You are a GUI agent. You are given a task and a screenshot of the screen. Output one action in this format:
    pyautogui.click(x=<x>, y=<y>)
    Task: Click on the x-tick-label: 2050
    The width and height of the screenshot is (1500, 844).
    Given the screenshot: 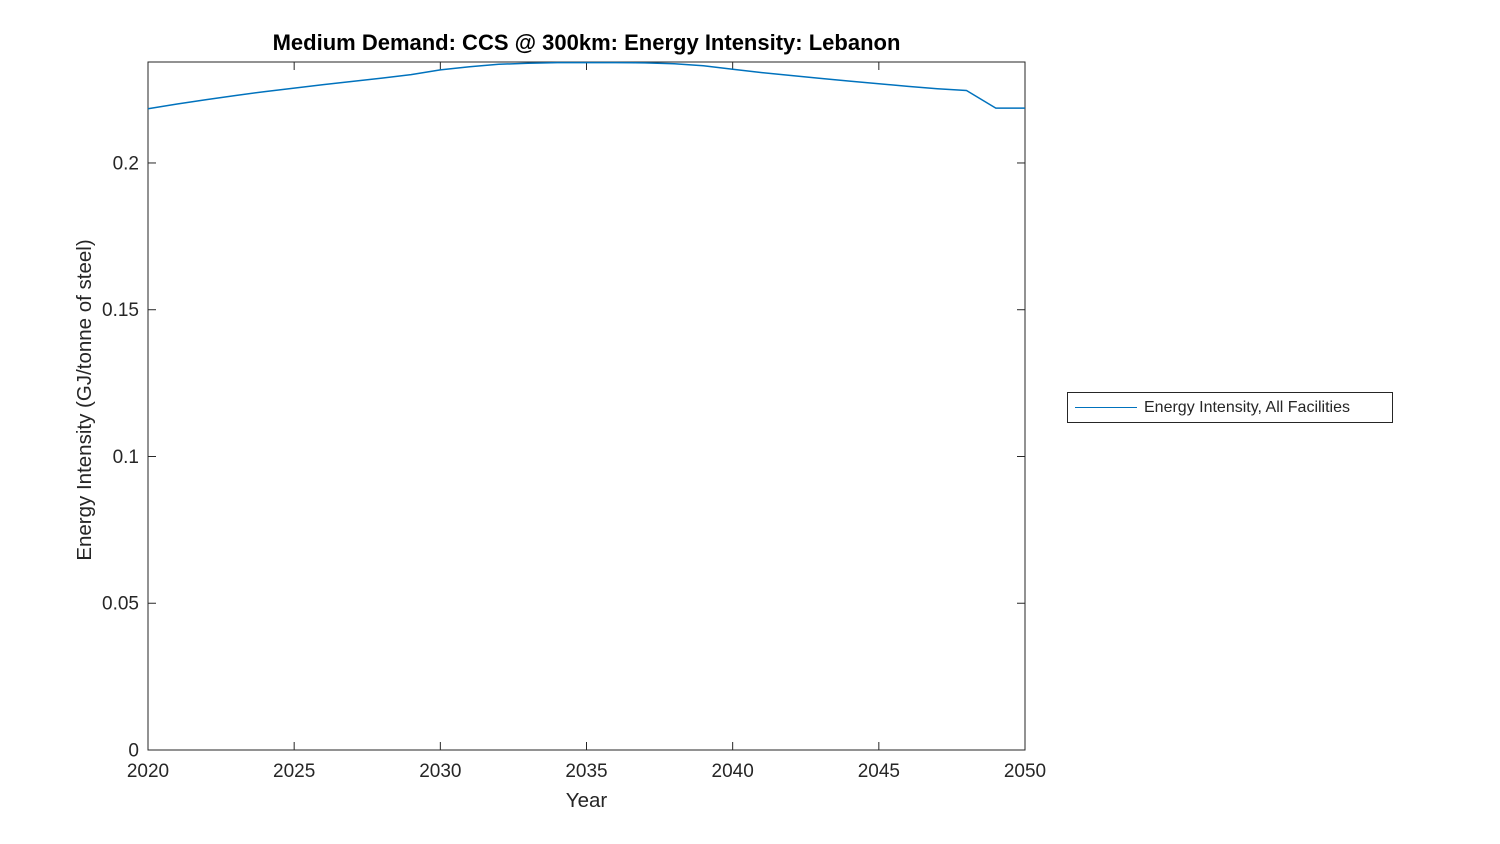 What is the action you would take?
    pyautogui.click(x=1025, y=771)
    